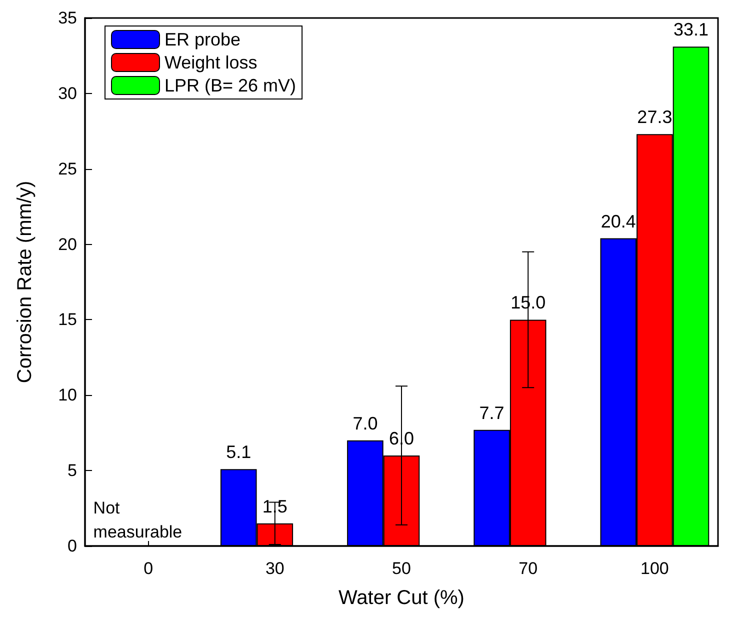 The width and height of the screenshot is (738, 618). What do you see at coordinates (67, 18) in the screenshot?
I see `y-tick-label: 35` at bounding box center [67, 18].